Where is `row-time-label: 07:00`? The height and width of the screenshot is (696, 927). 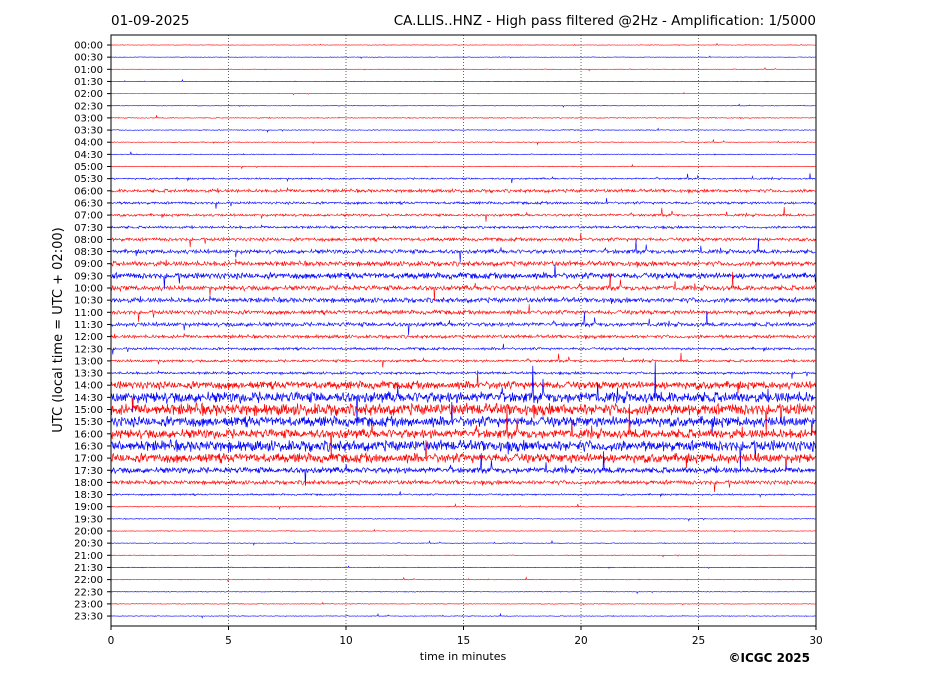 row-time-label: 07:00 is located at coordinates (88, 216).